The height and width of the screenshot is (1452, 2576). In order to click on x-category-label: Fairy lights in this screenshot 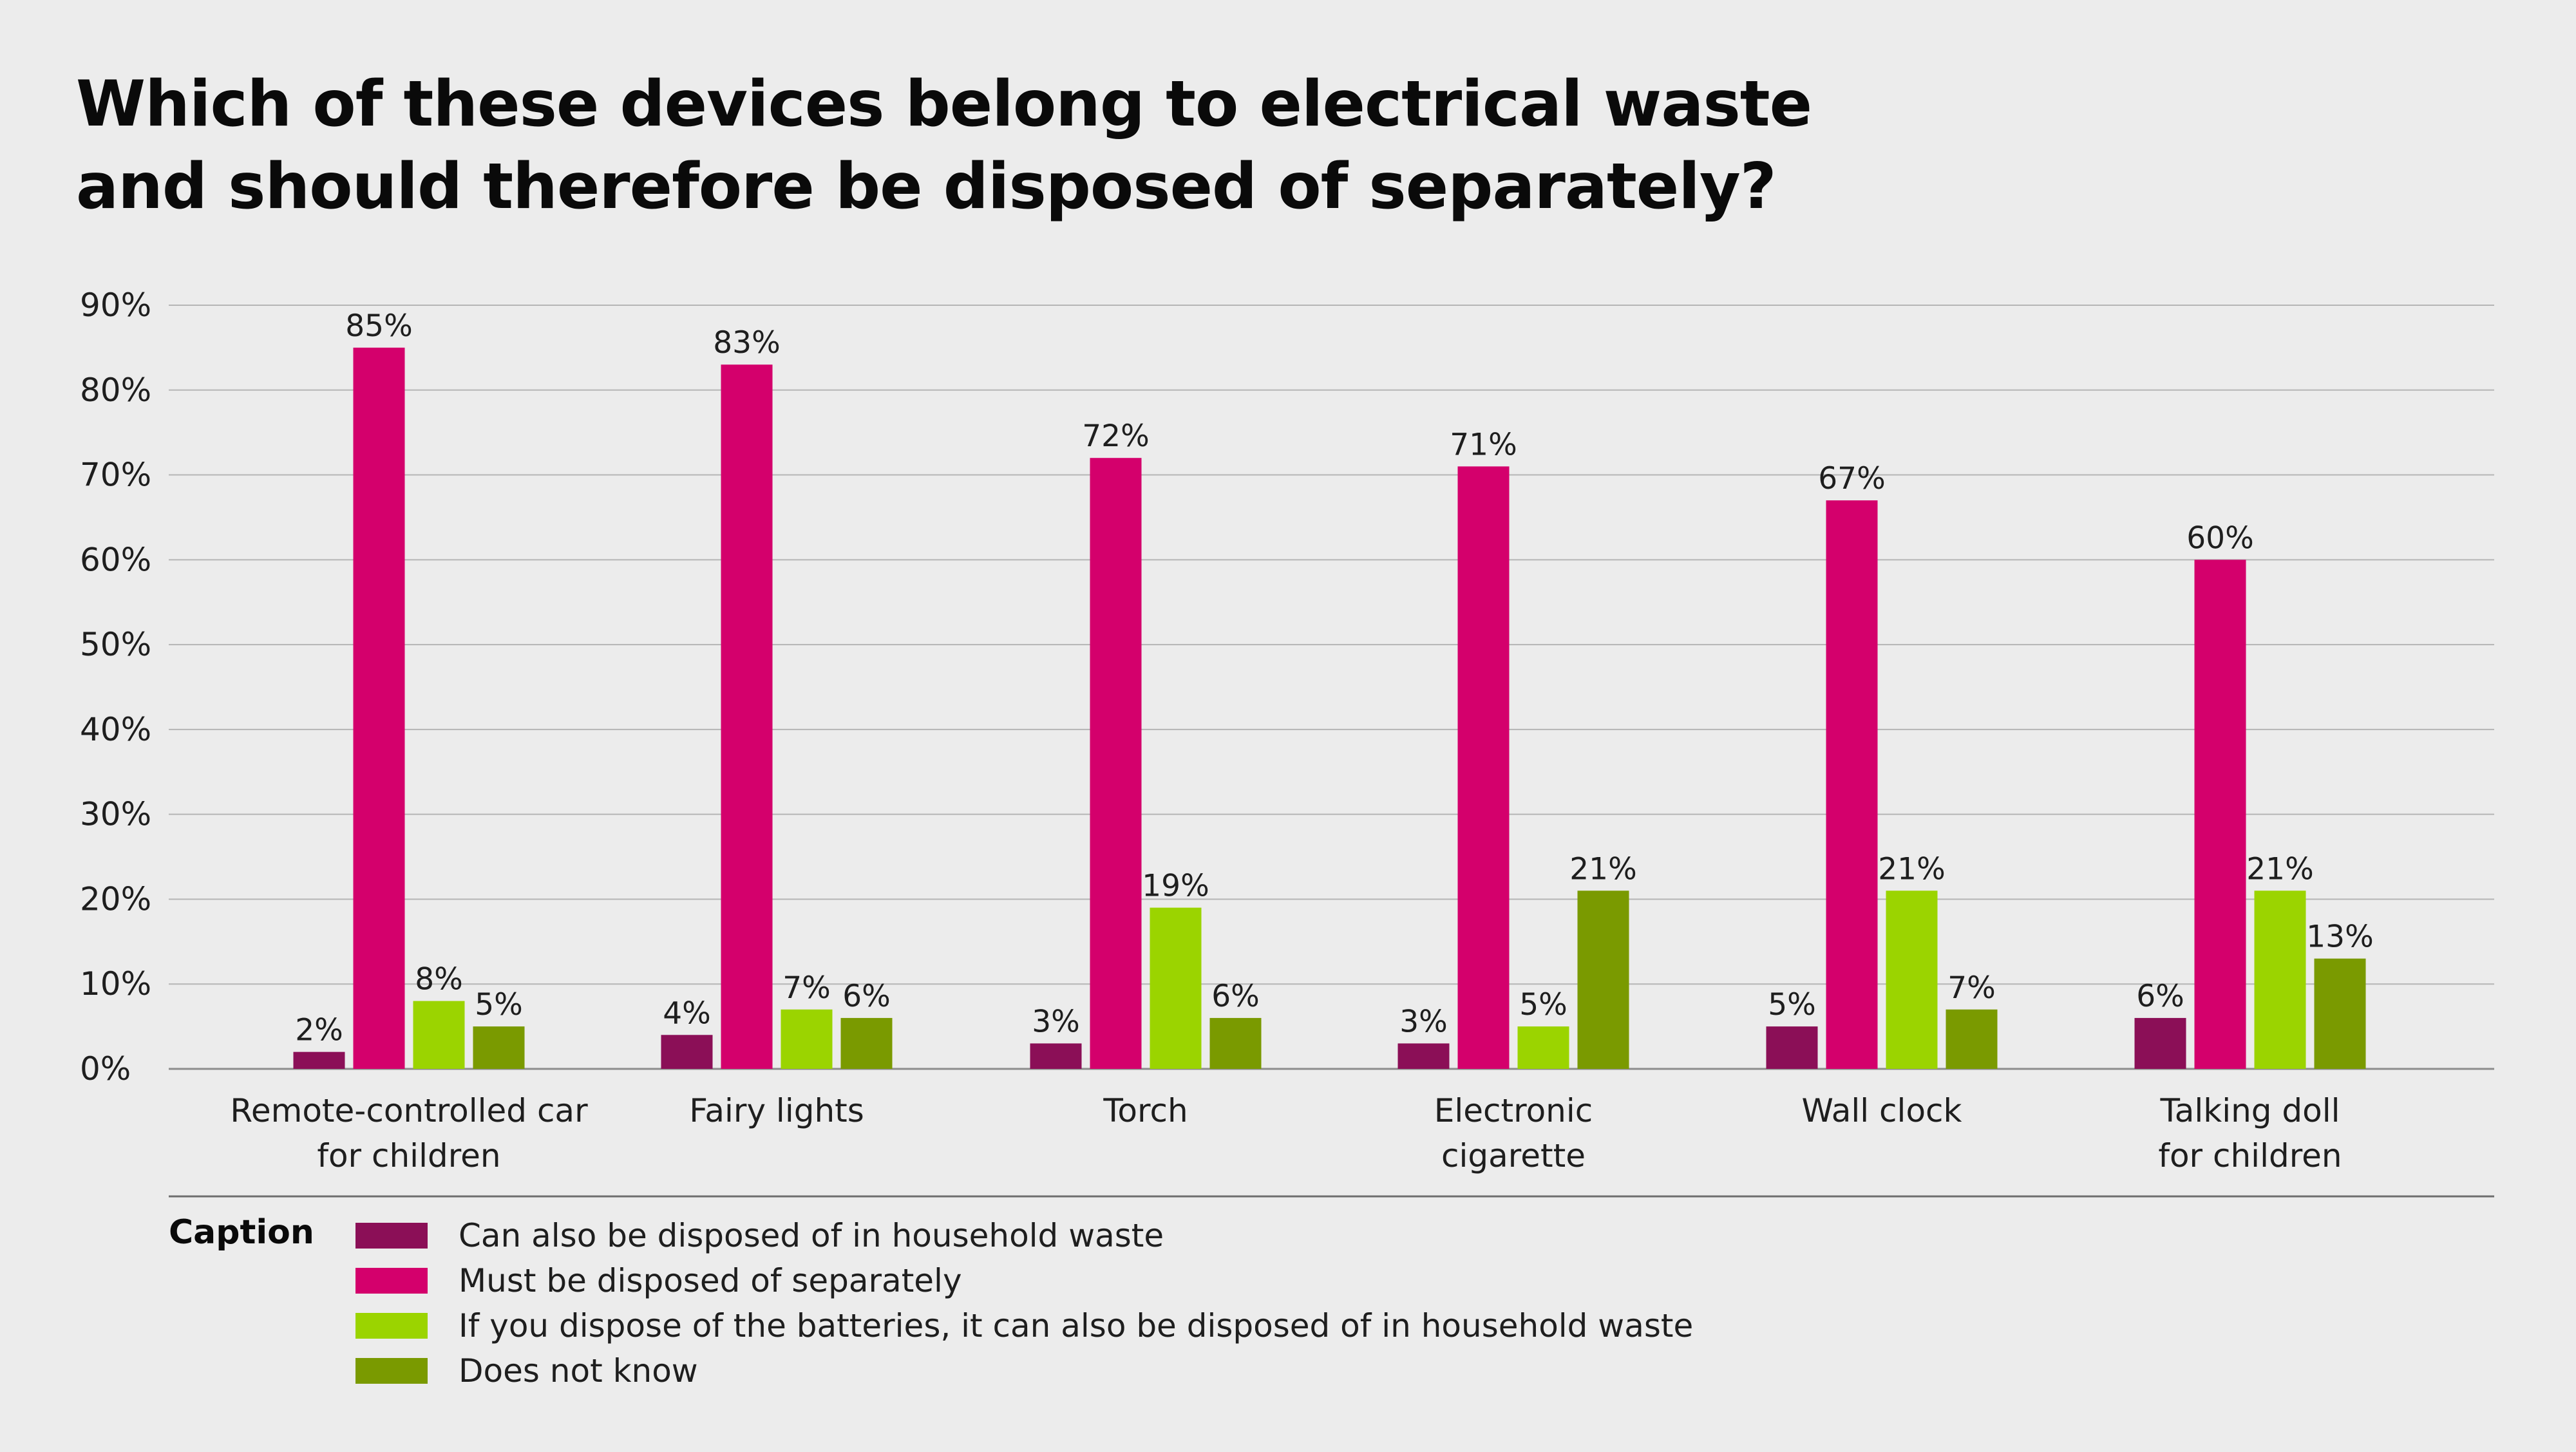, I will do `click(777, 1110)`.